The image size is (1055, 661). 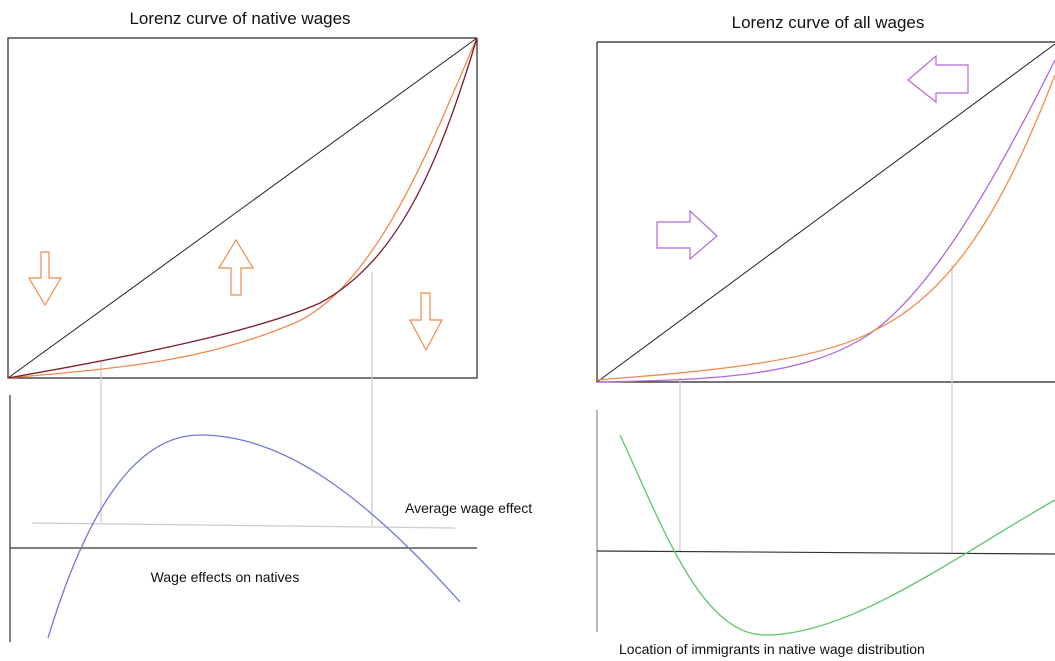 What do you see at coordinates (825, 552) in the screenshot?
I see `x-axis` at bounding box center [825, 552].